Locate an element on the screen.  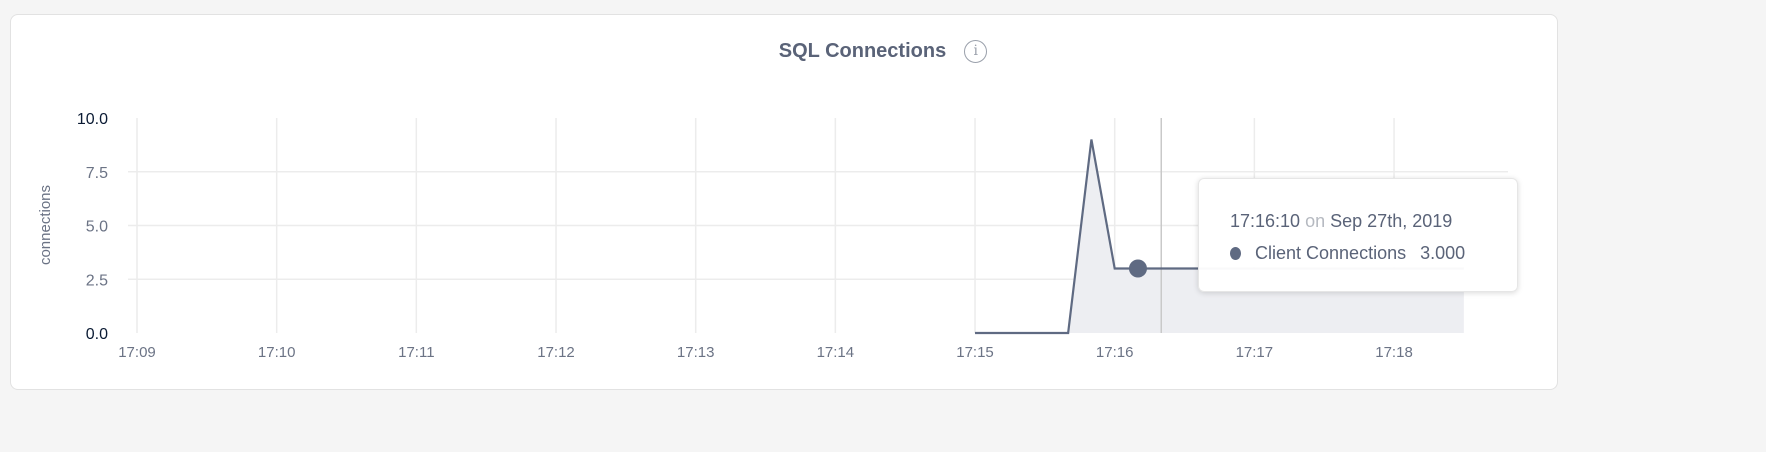
x-tick-label: 17:17 is located at coordinates (1255, 352).